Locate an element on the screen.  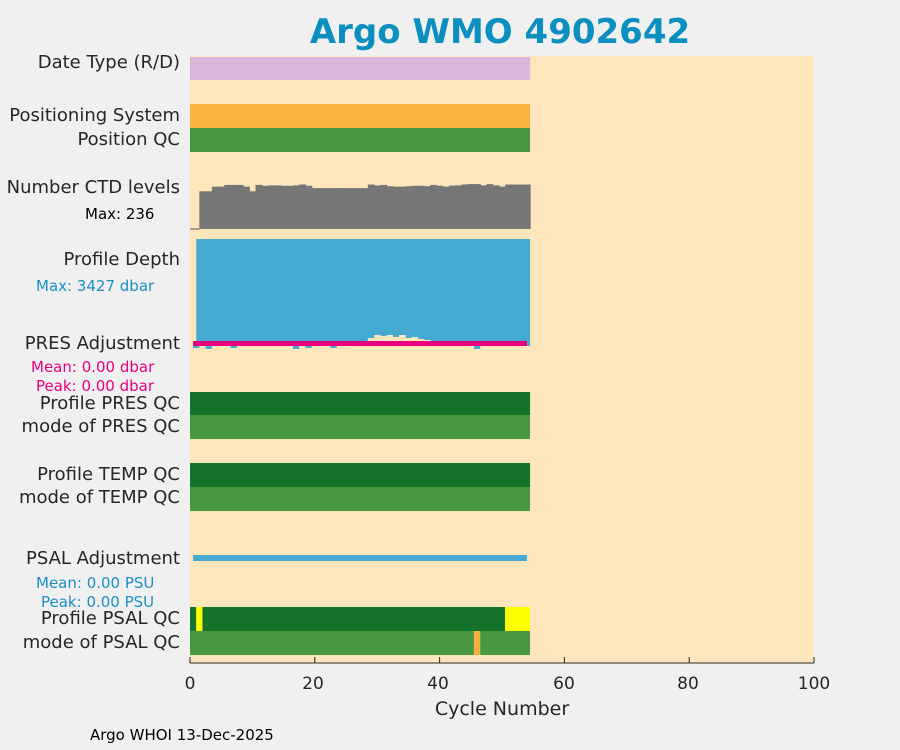
mode-temp-qc-bar is located at coordinates (360, 499).